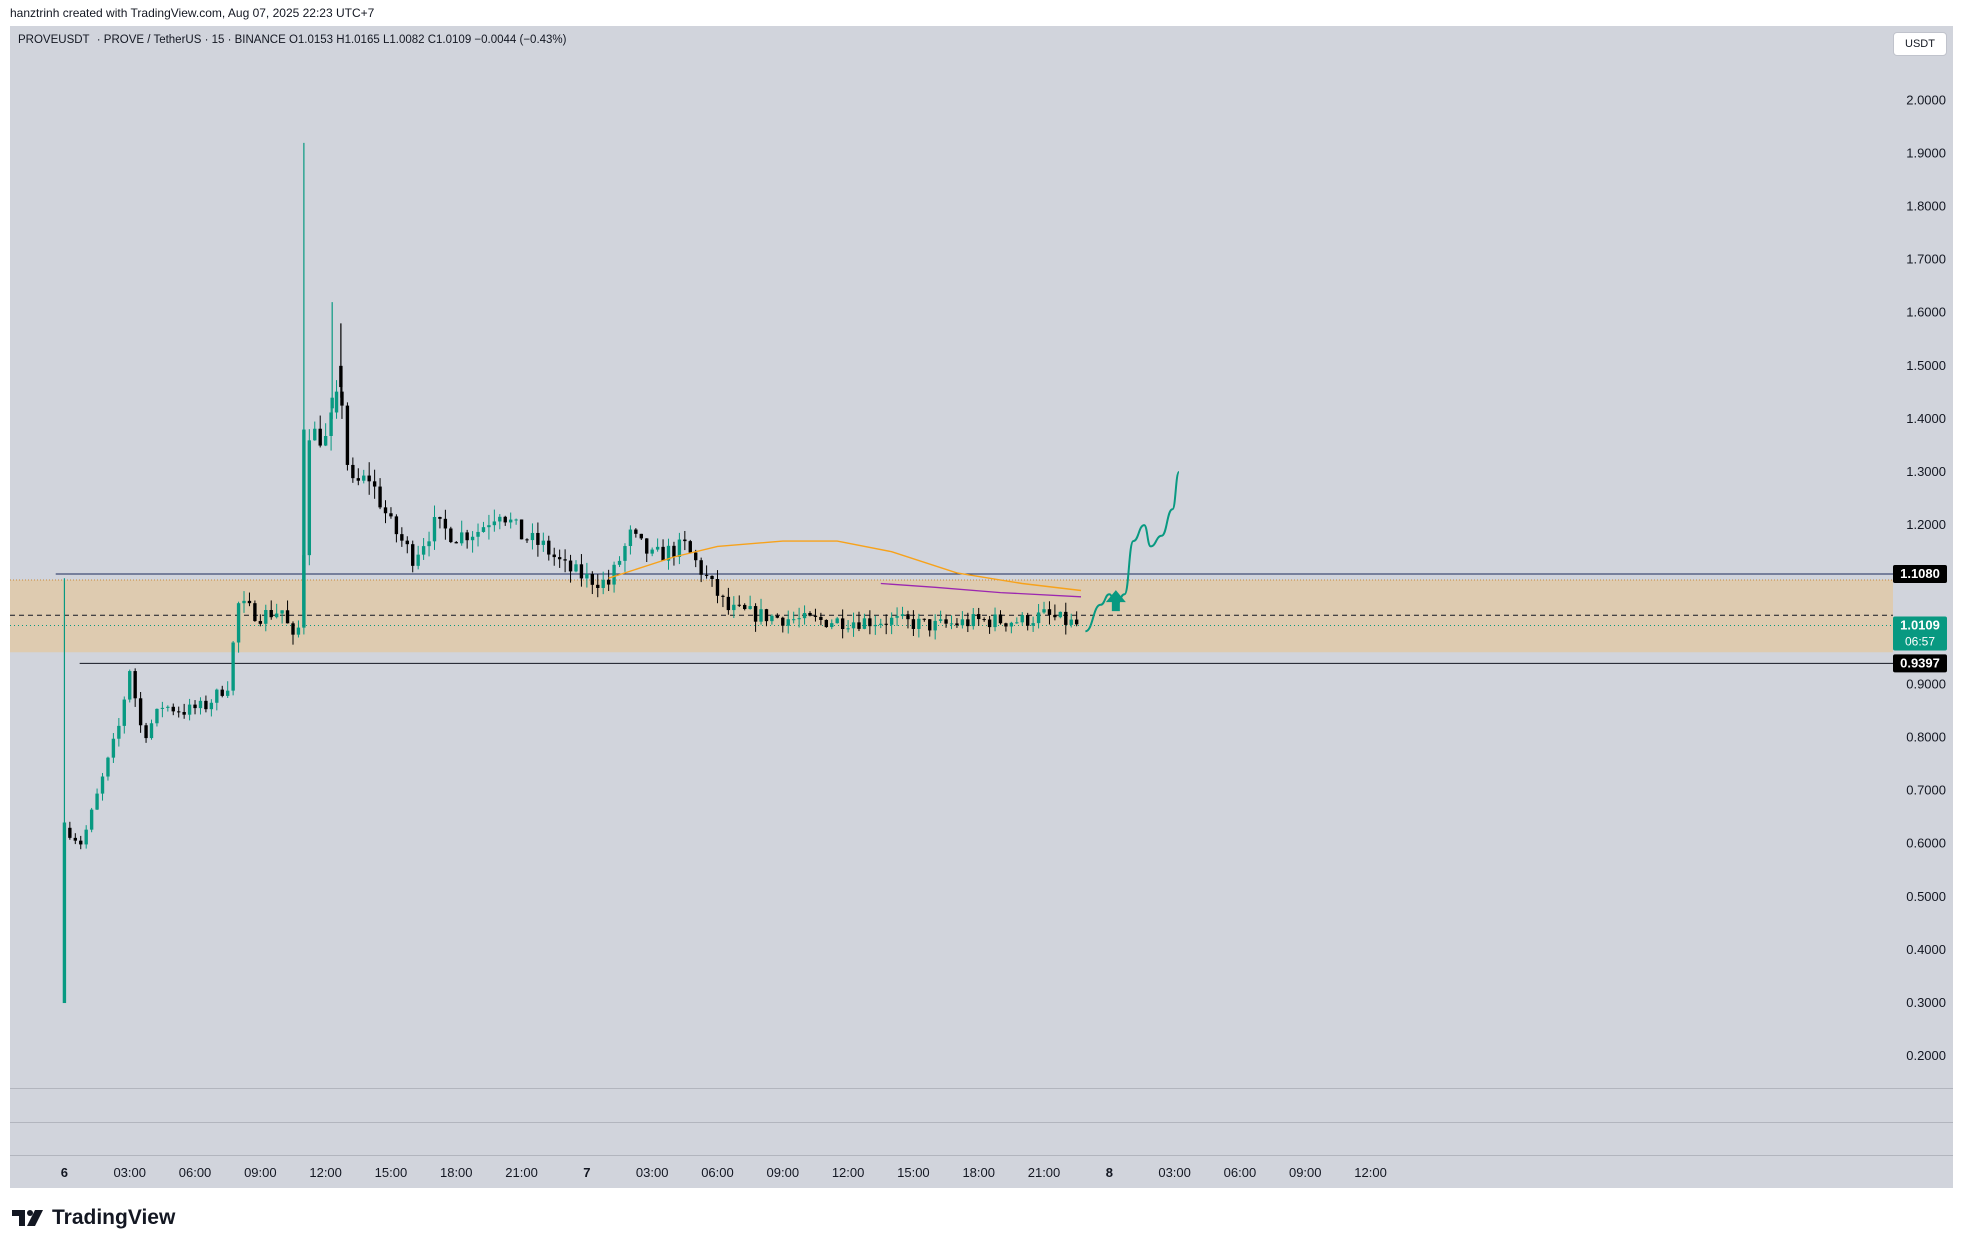 This screenshot has width=1963, height=1248. What do you see at coordinates (1926, 896) in the screenshot?
I see `price-tick-label: 0.5000` at bounding box center [1926, 896].